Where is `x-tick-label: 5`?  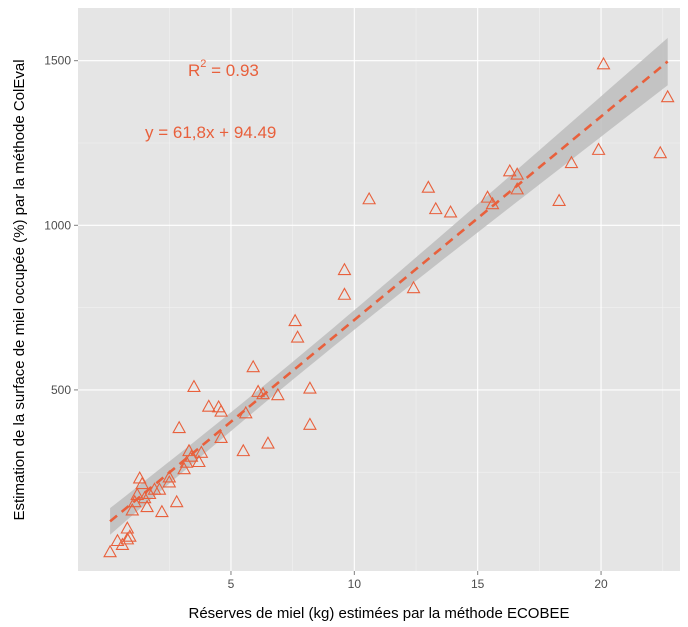 x-tick-label: 5 is located at coordinates (231, 584).